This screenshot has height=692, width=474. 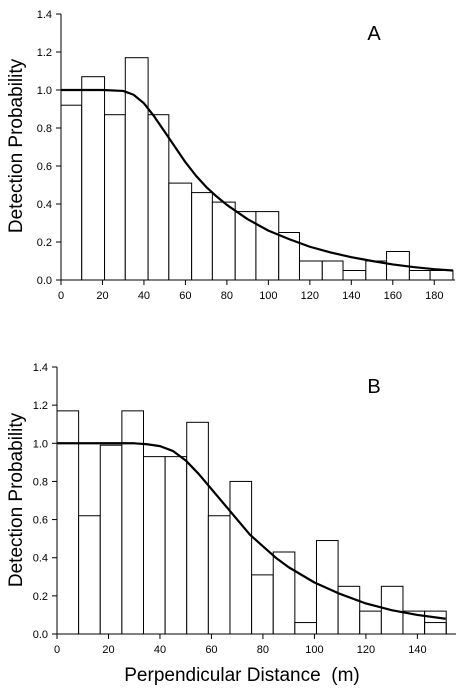 What do you see at coordinates (241, 675) in the screenshot?
I see `panel-b-x-axis-title: Perpendicular Distance (m)` at bounding box center [241, 675].